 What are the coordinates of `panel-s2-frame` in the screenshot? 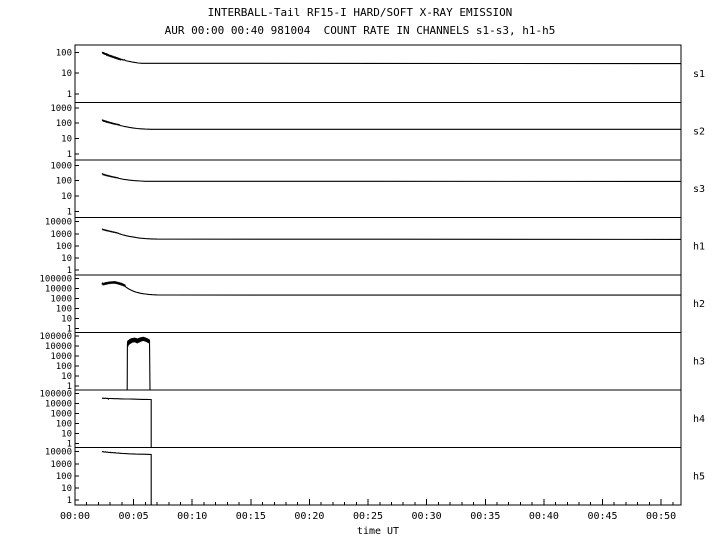 It's located at (378, 131).